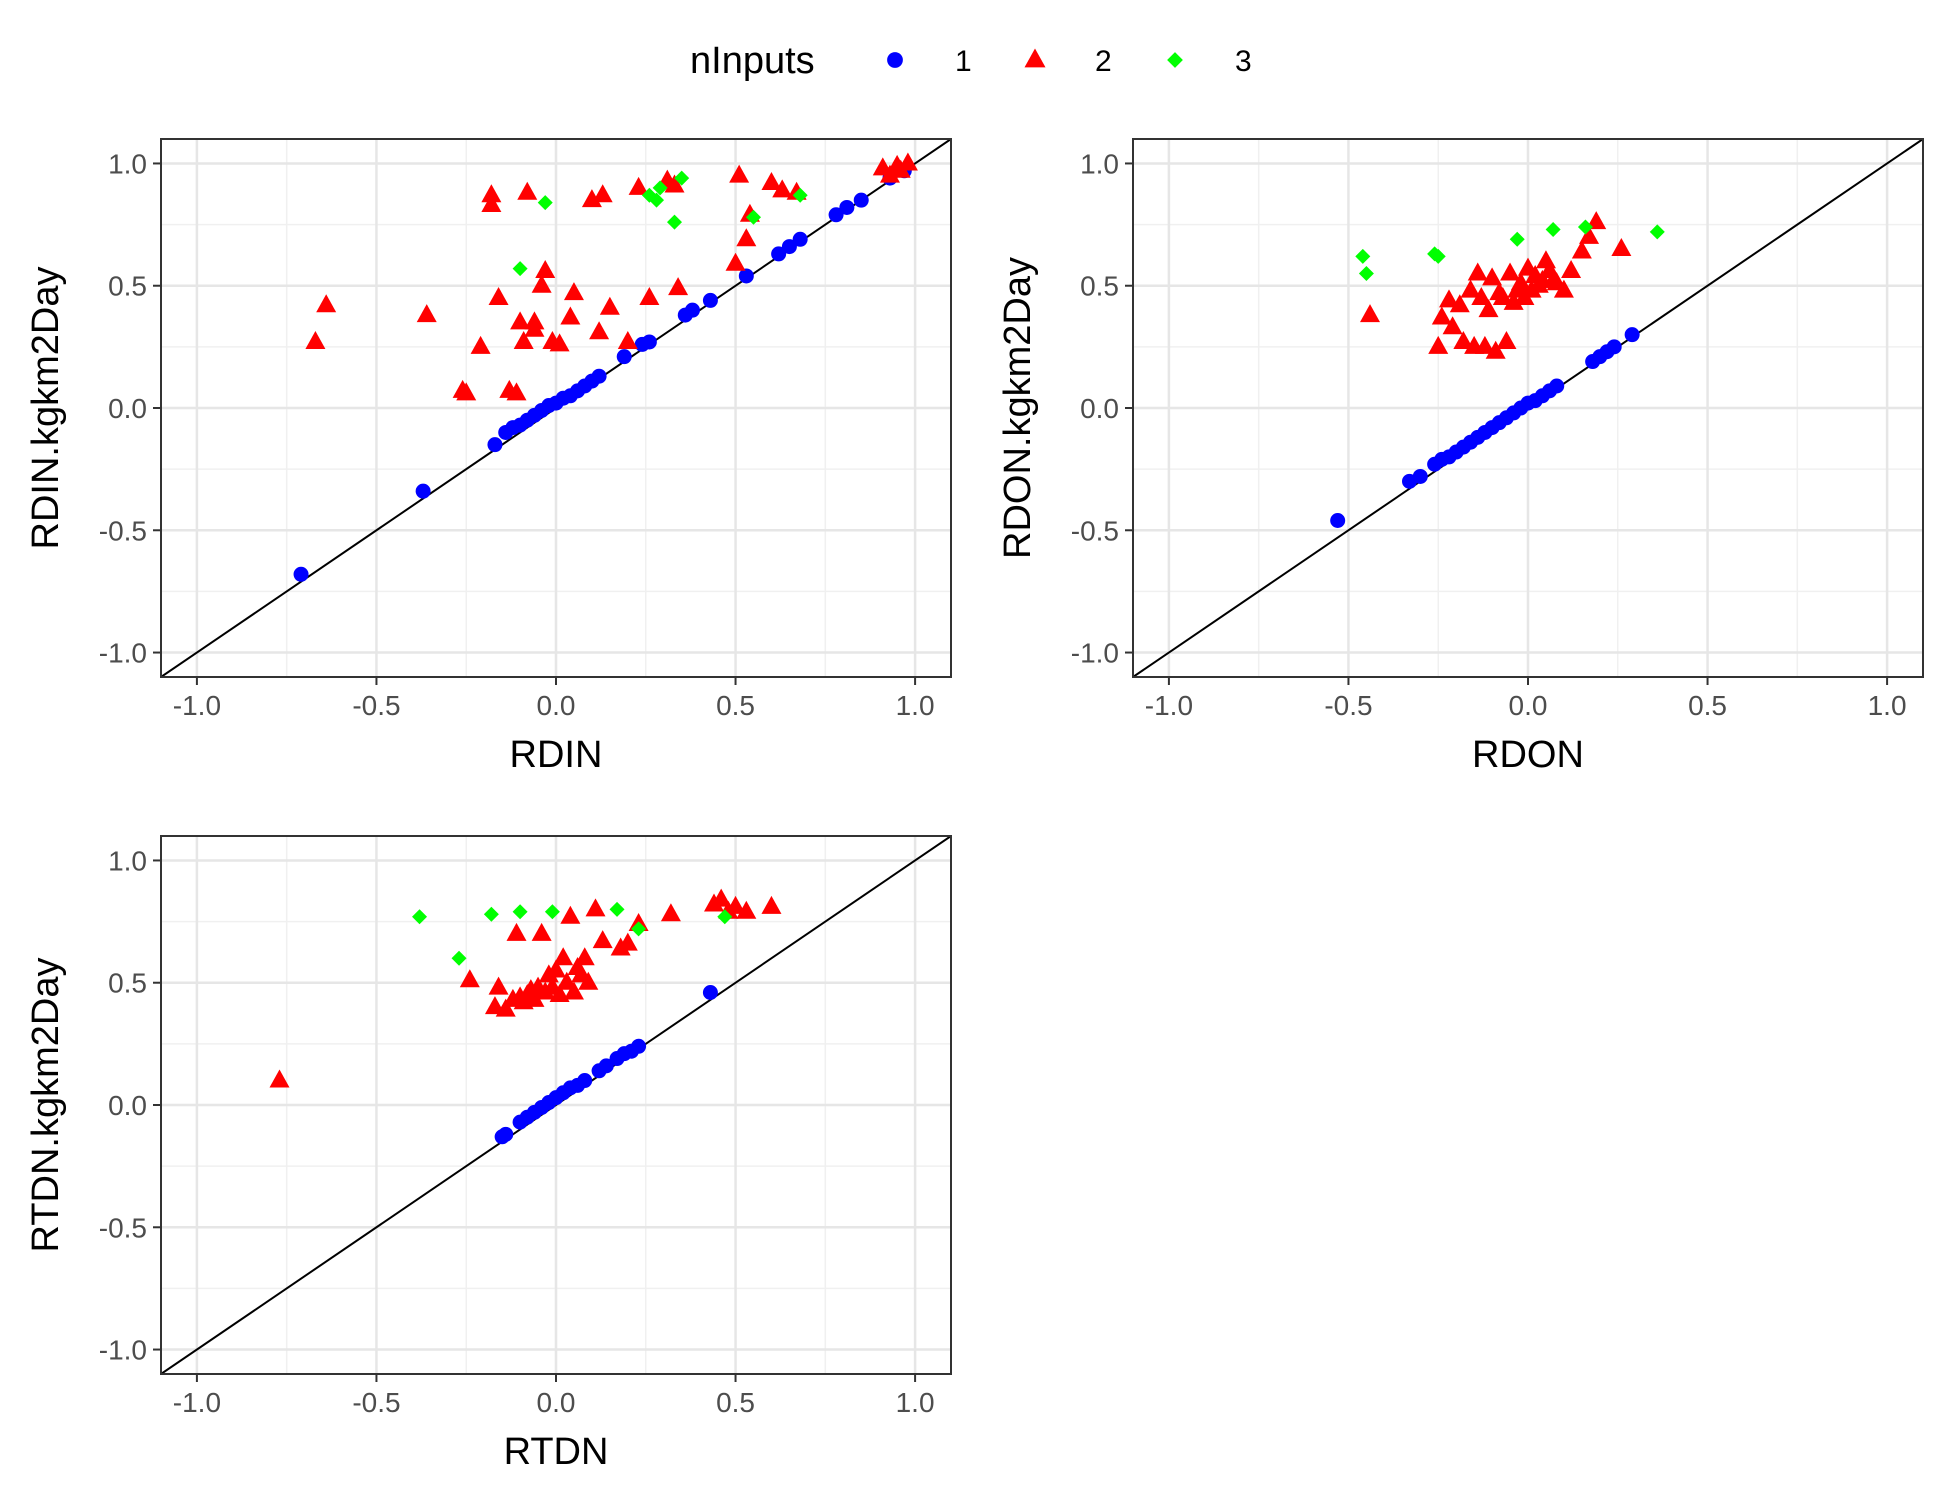 The image size is (1934, 1499). What do you see at coordinates (1095, 653) in the screenshot?
I see `y-tick-label: -1.0` at bounding box center [1095, 653].